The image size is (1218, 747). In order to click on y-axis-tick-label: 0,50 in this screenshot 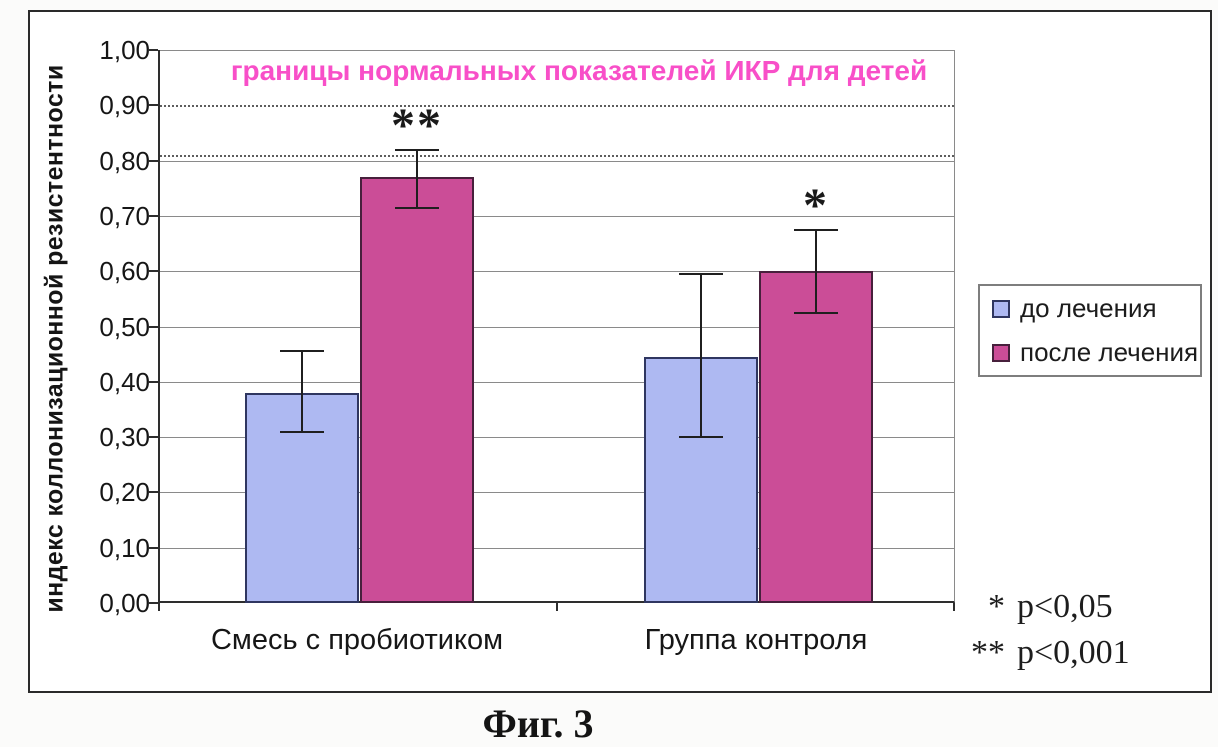, I will do `click(124, 327)`.